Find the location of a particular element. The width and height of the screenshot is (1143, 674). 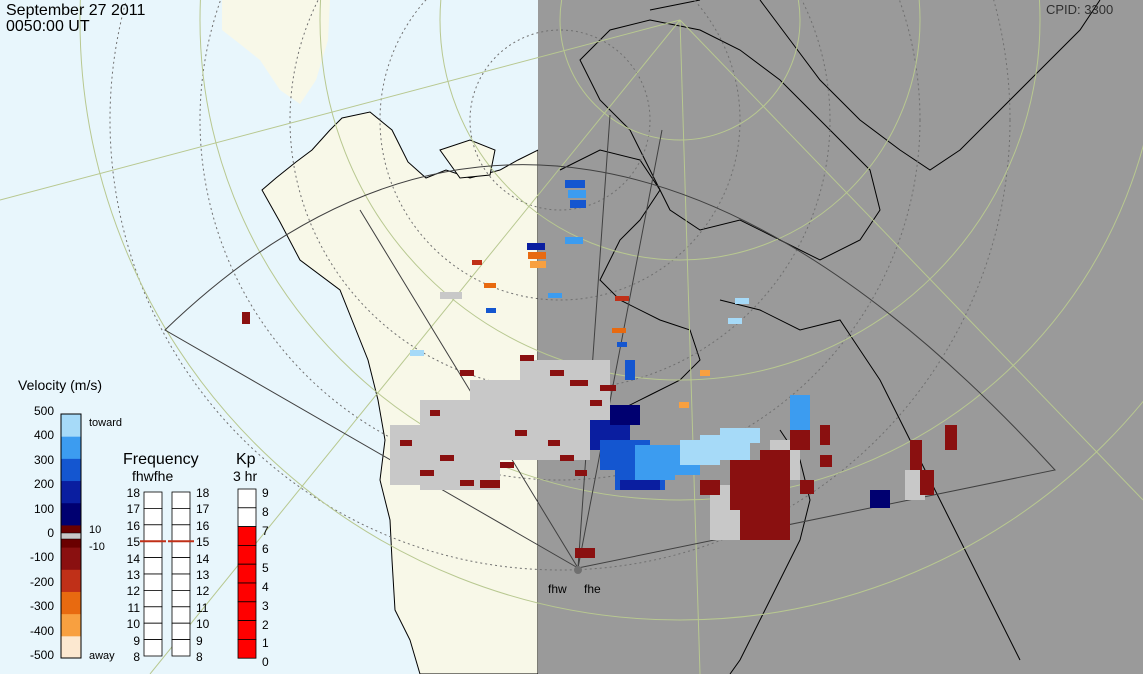

frequency-bars is located at coordinates (167, 574).